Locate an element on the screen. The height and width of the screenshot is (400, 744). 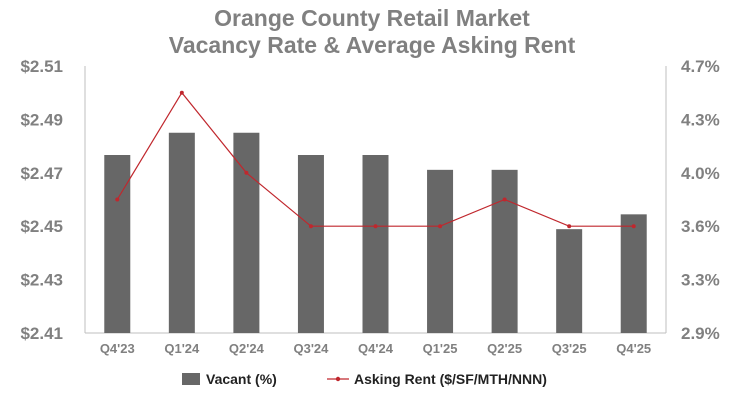
x-tick-label: Q1'24 is located at coordinates (182, 348).